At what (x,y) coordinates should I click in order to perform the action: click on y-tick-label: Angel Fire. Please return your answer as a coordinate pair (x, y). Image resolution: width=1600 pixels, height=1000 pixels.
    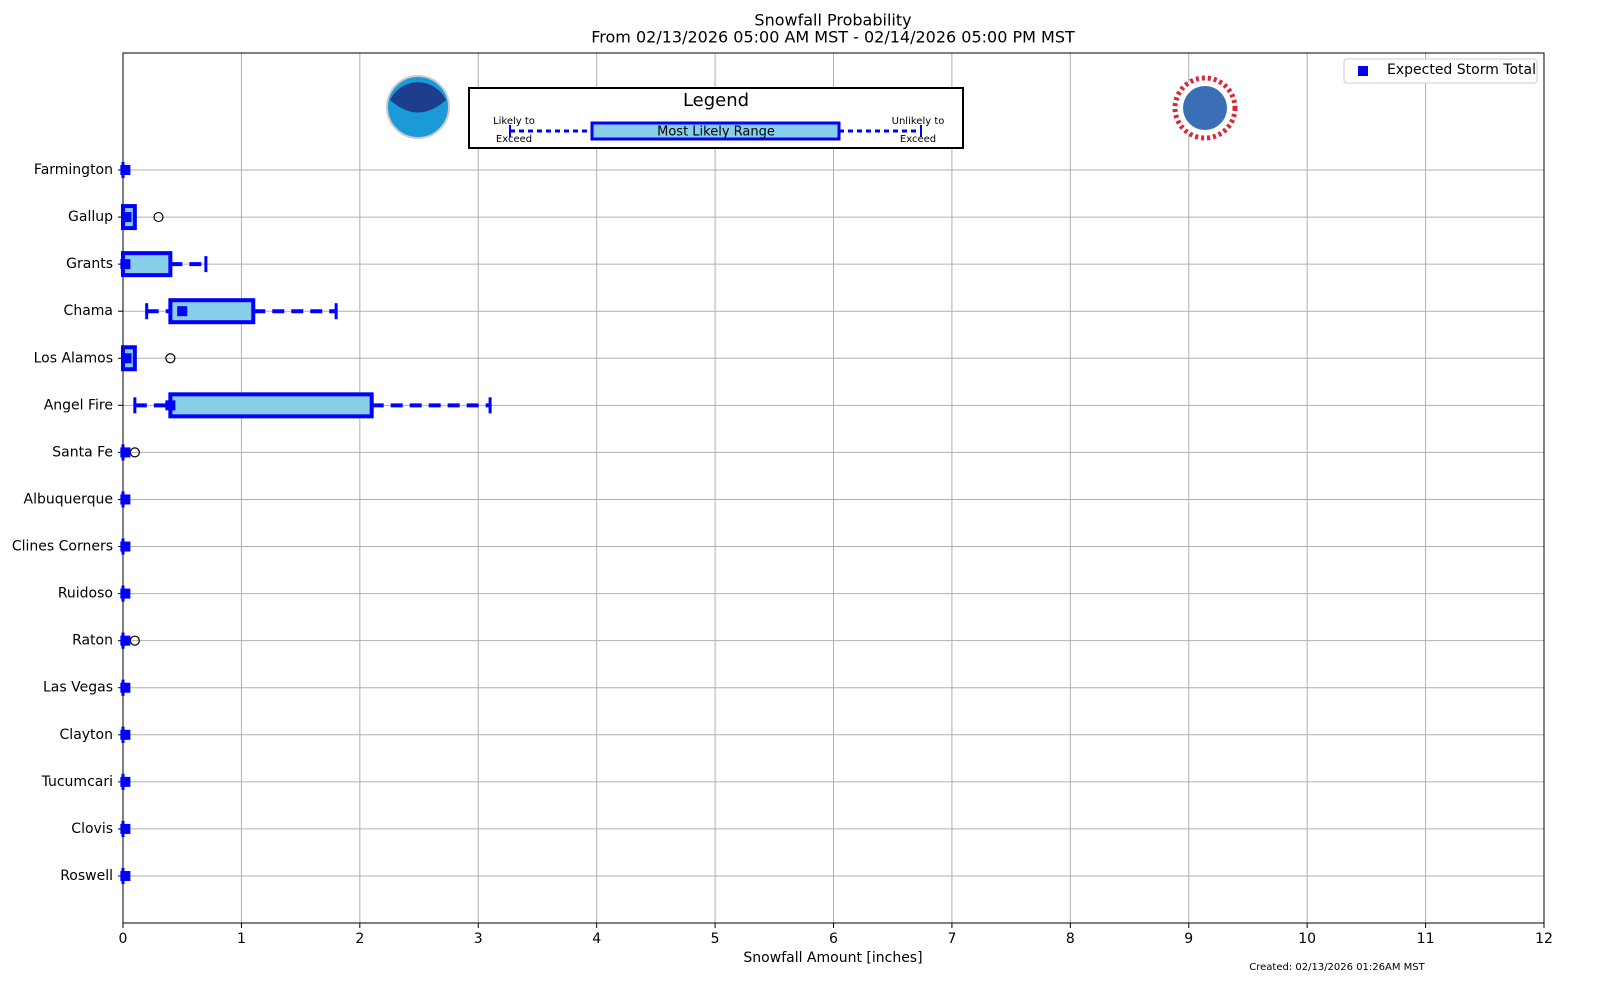
    Looking at the image, I should click on (78, 405).